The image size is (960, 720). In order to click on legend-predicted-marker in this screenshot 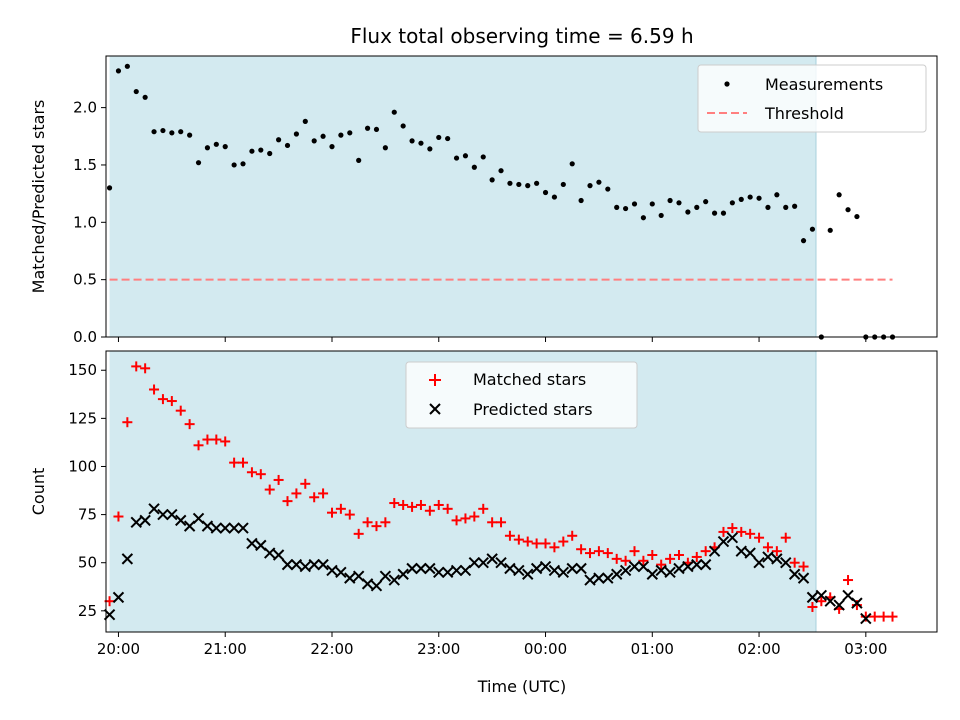, I will do `click(435, 409)`.